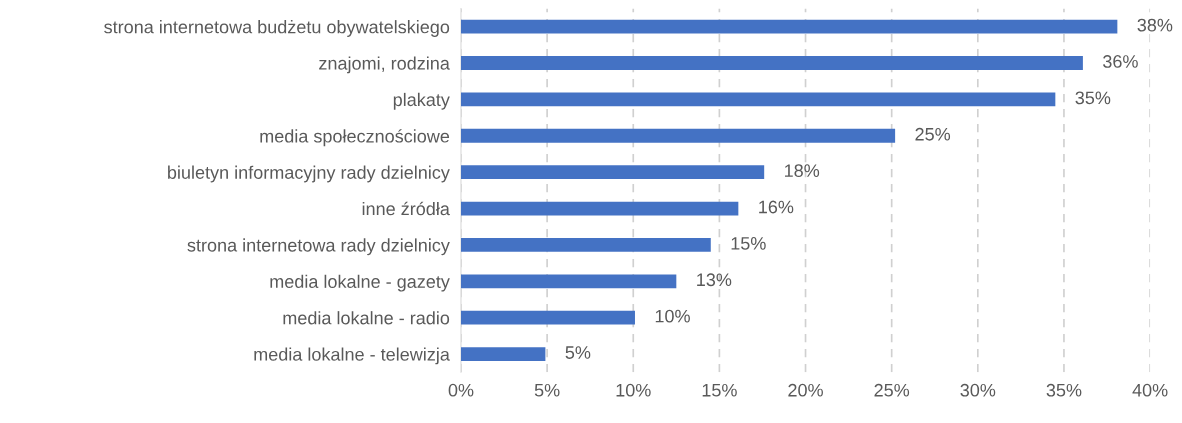  What do you see at coordinates (802, 171) in the screenshot?
I see `data-label: 18%` at bounding box center [802, 171].